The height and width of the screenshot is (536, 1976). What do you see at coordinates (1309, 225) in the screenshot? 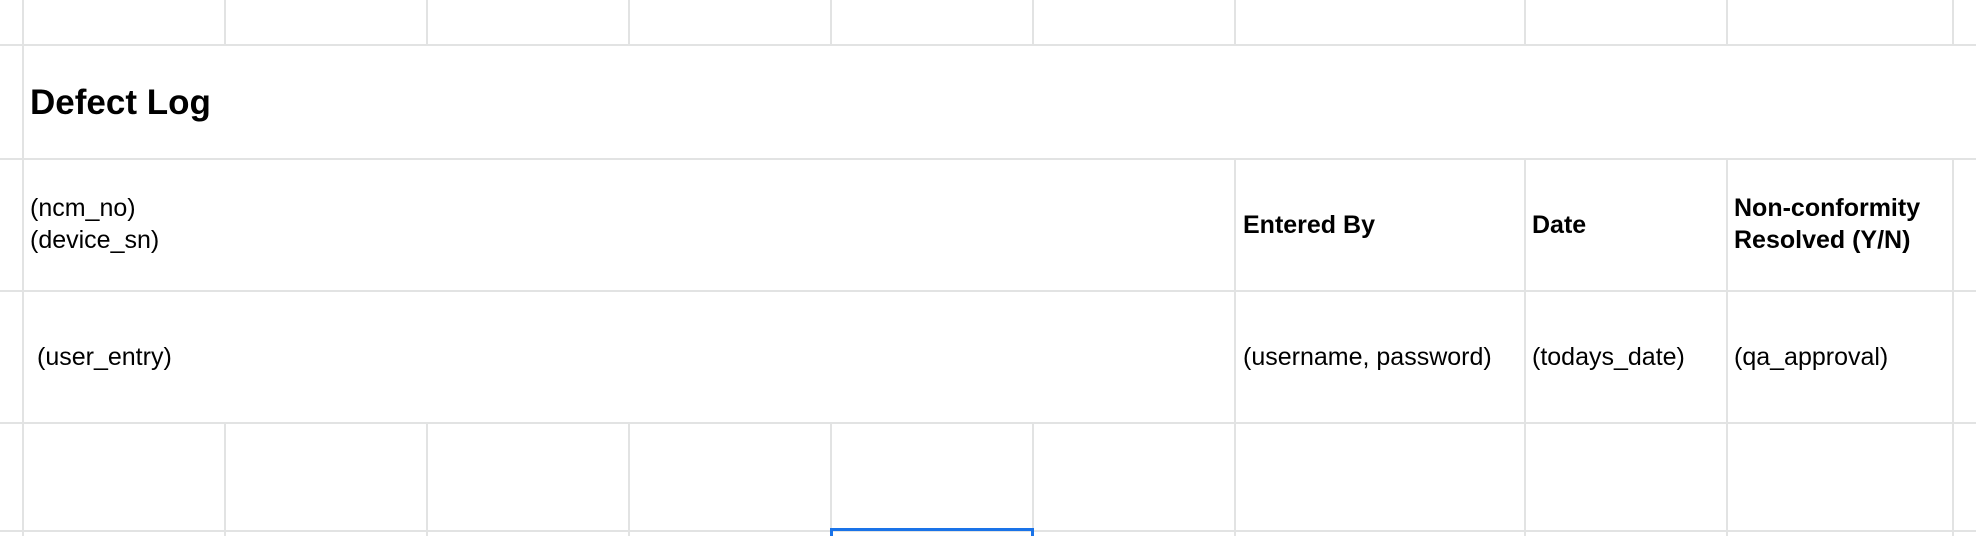
I see `entered-by-header: Entered By` at bounding box center [1309, 225].